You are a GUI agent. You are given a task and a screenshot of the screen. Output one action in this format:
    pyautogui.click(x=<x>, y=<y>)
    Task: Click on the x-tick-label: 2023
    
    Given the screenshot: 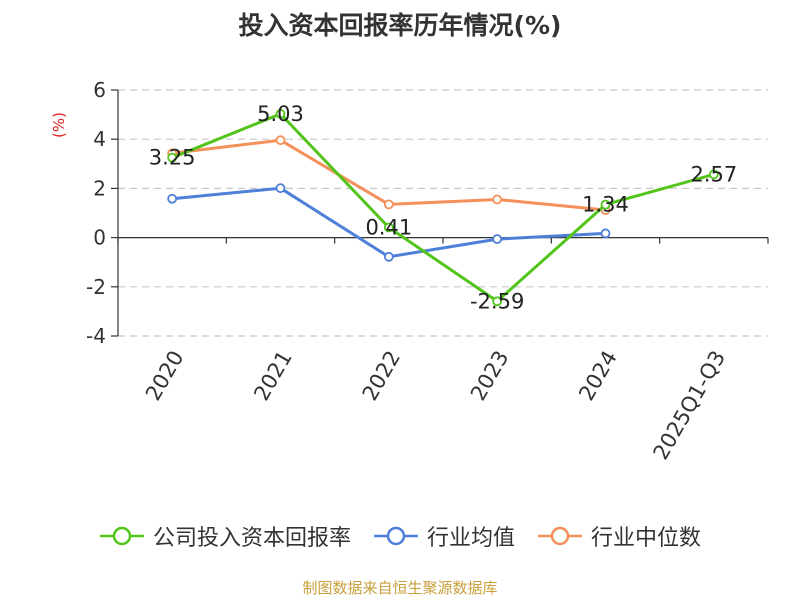 What is the action you would take?
    pyautogui.click(x=490, y=375)
    